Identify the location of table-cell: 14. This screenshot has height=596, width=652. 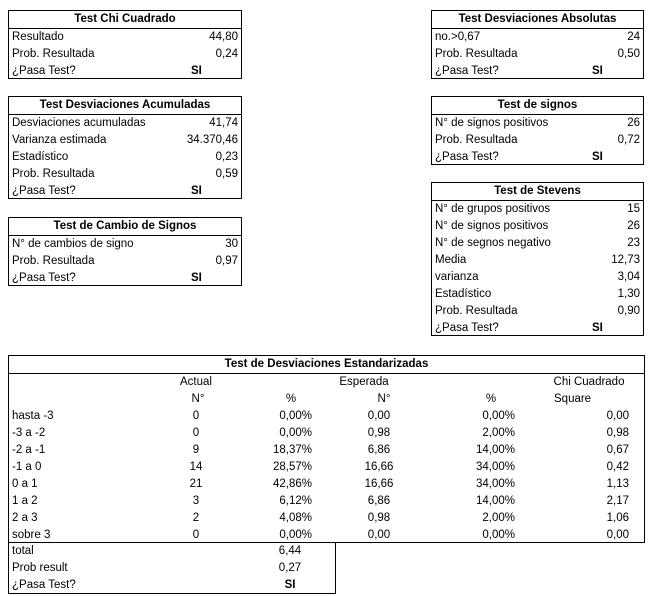
(196, 467).